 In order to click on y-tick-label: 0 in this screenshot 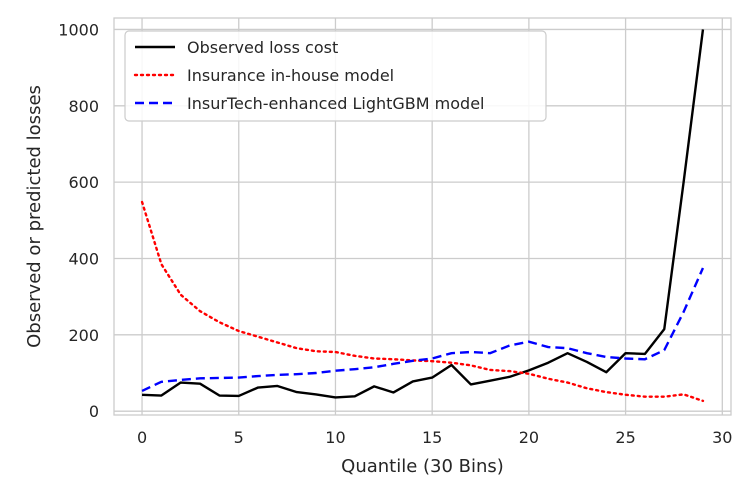, I will do `click(94, 411)`.